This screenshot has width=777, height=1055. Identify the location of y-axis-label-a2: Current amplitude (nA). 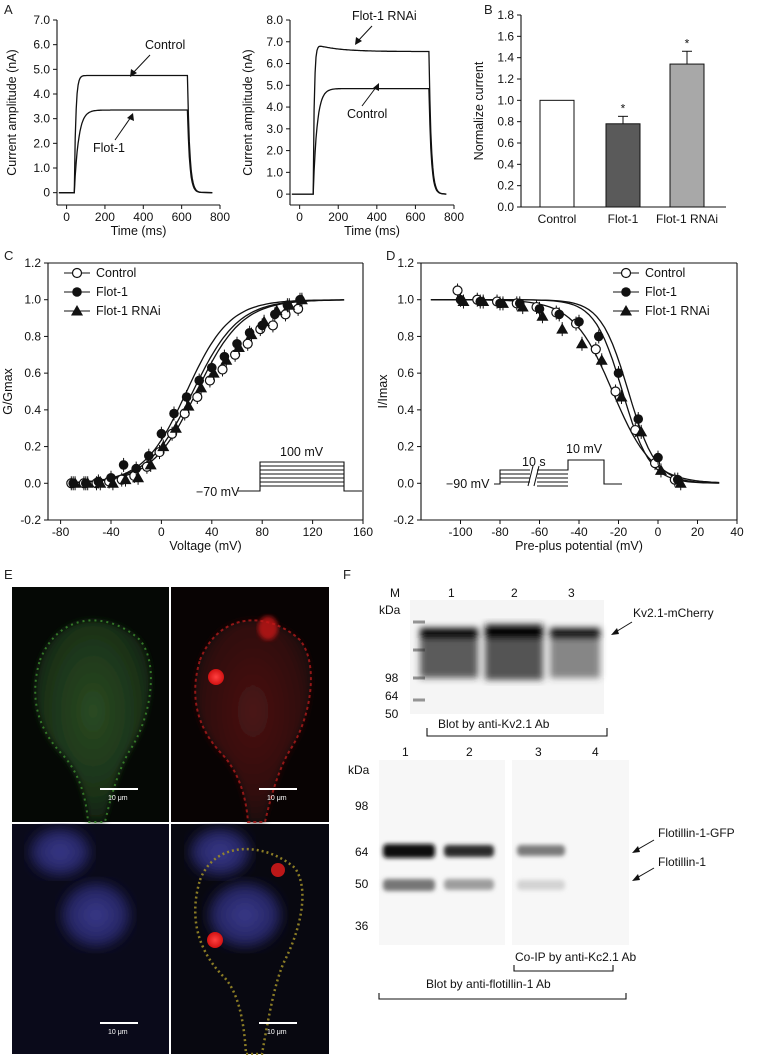
(248, 112).